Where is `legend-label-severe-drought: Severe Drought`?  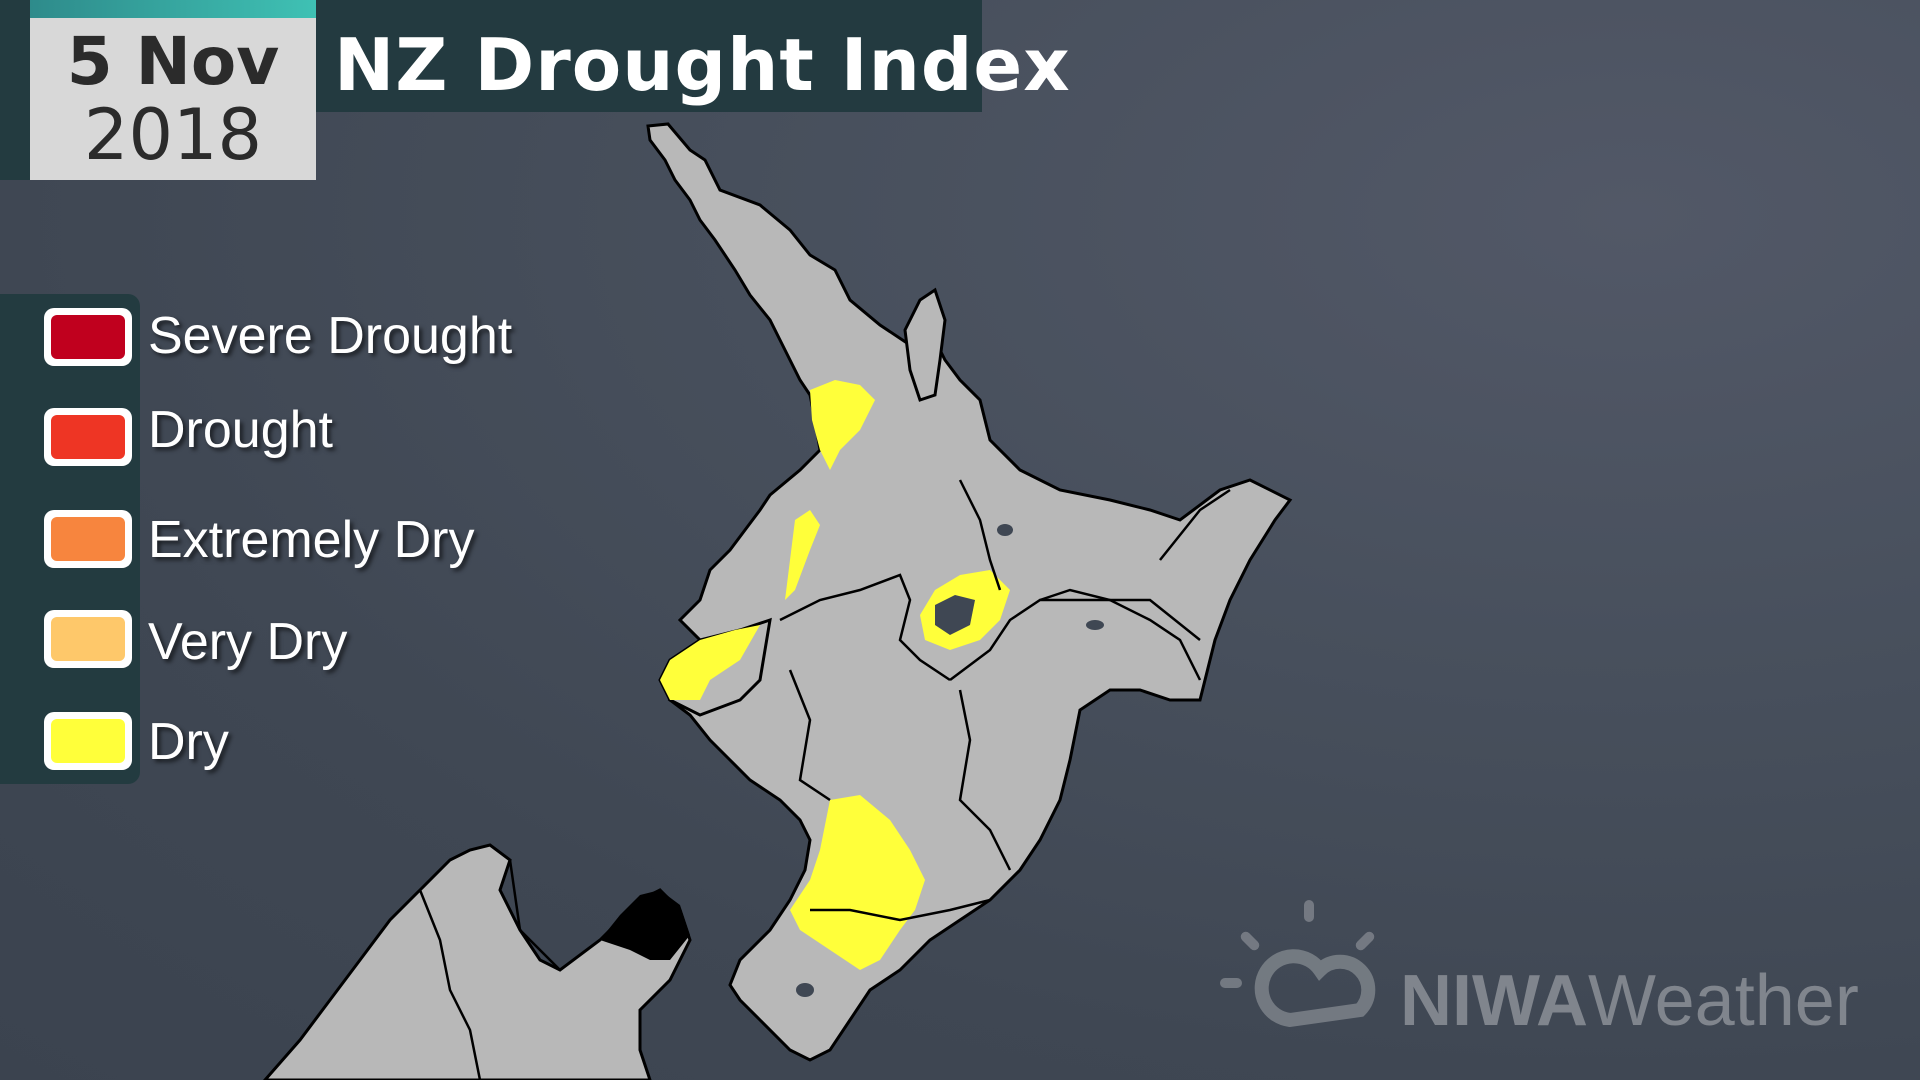
legend-label-severe-drought: Severe Drought is located at coordinates (330, 336).